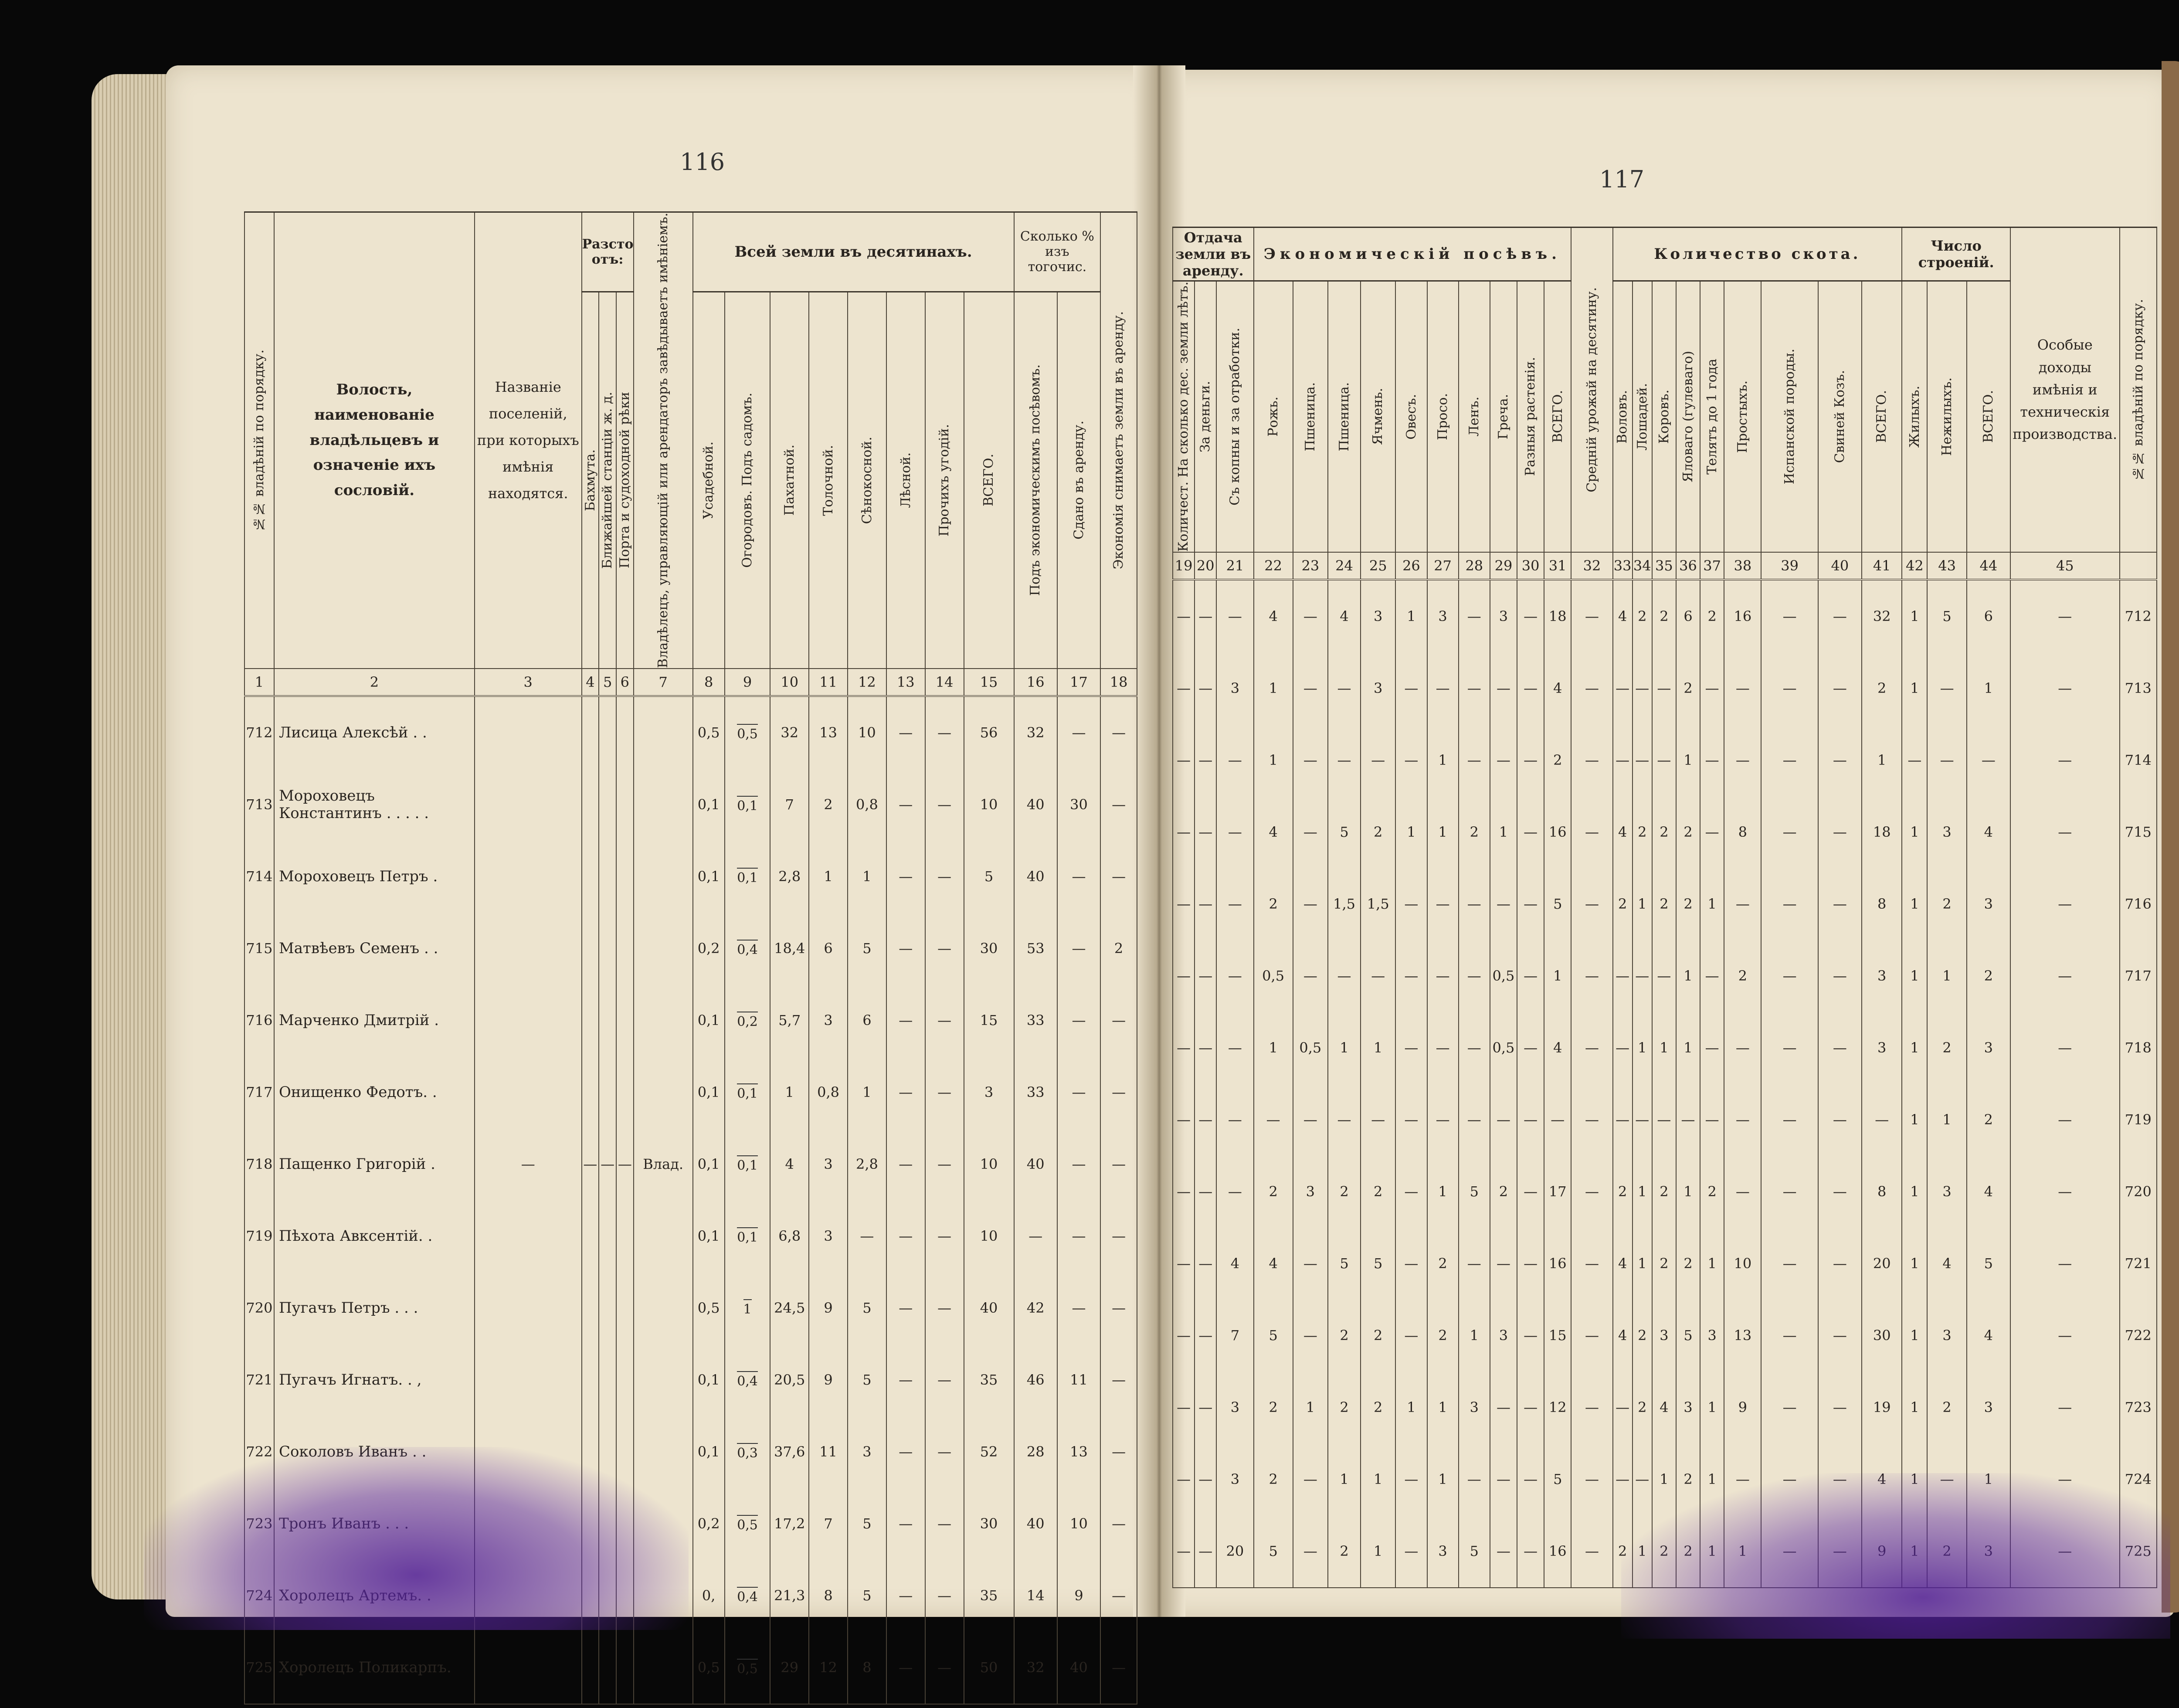 Image resolution: width=2179 pixels, height=1708 pixels. What do you see at coordinates (1344, 1335) in the screenshot?
I see `cell-c24: 2` at bounding box center [1344, 1335].